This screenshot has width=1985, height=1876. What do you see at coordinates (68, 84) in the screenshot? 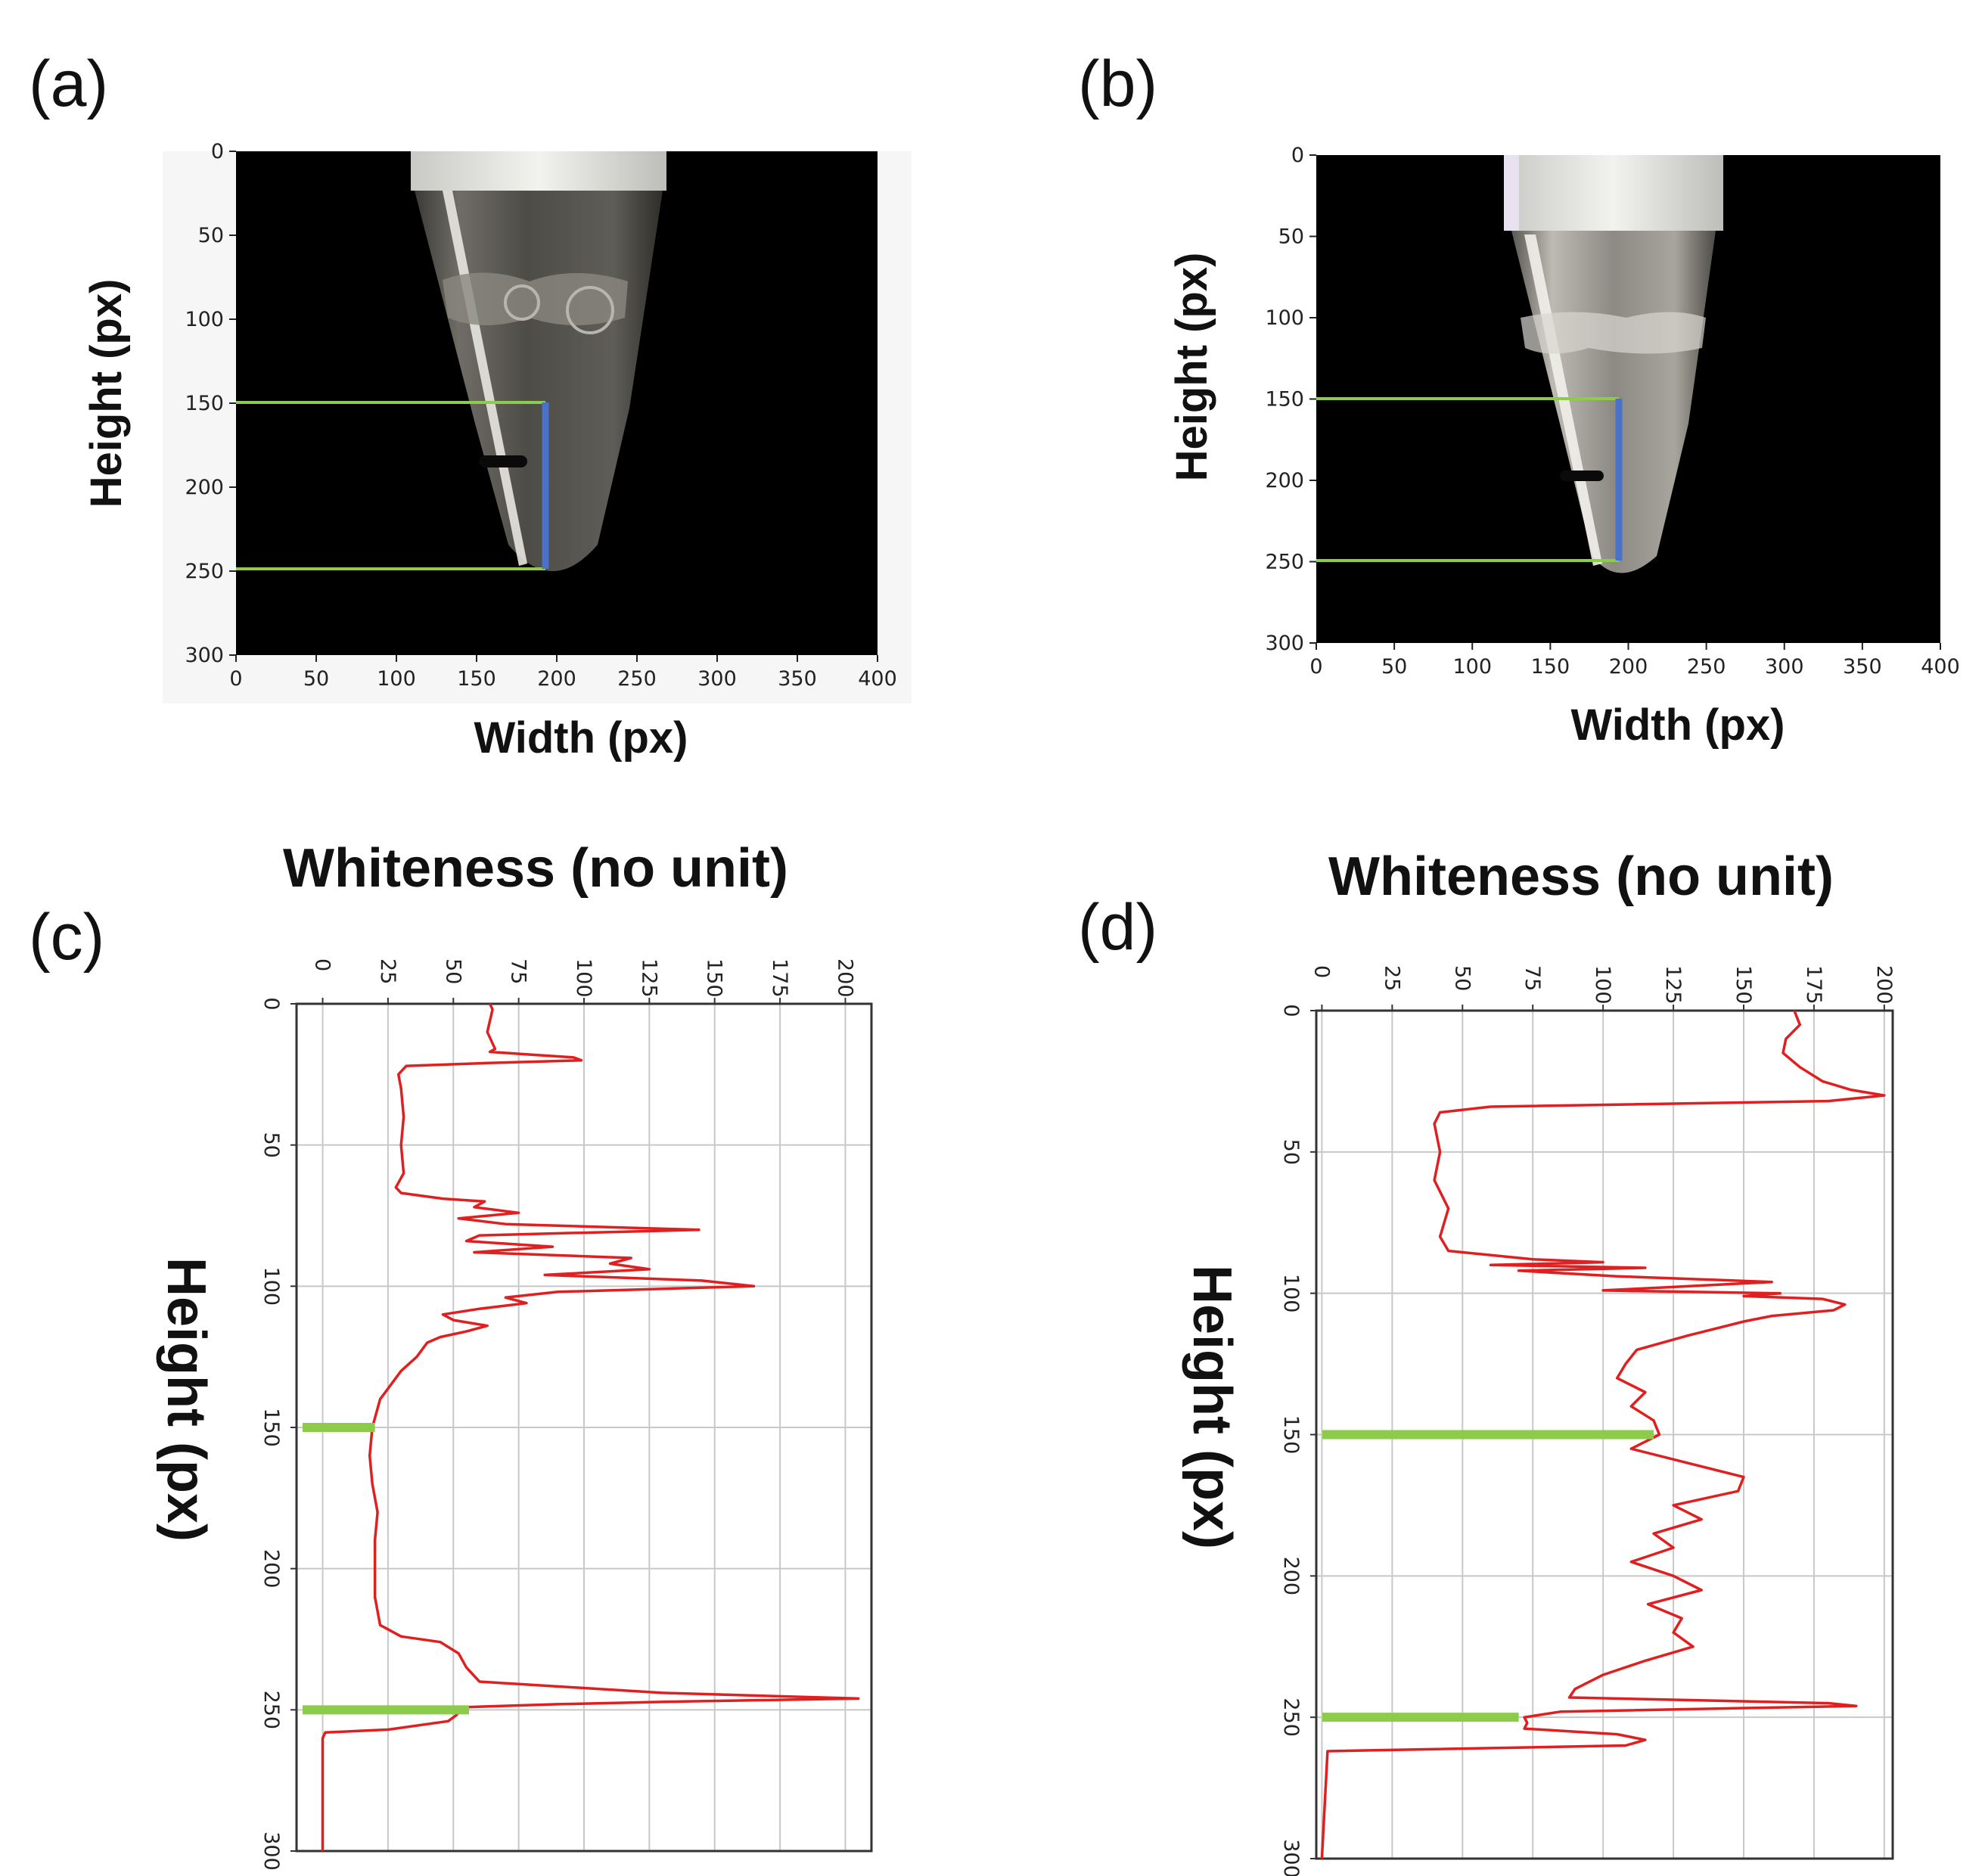
I see `panel-a-label: (a)` at bounding box center [68, 84].